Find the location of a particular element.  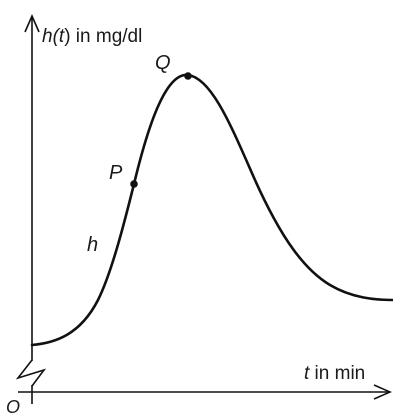

y-axis-label-fn: h( is located at coordinates (51, 36).